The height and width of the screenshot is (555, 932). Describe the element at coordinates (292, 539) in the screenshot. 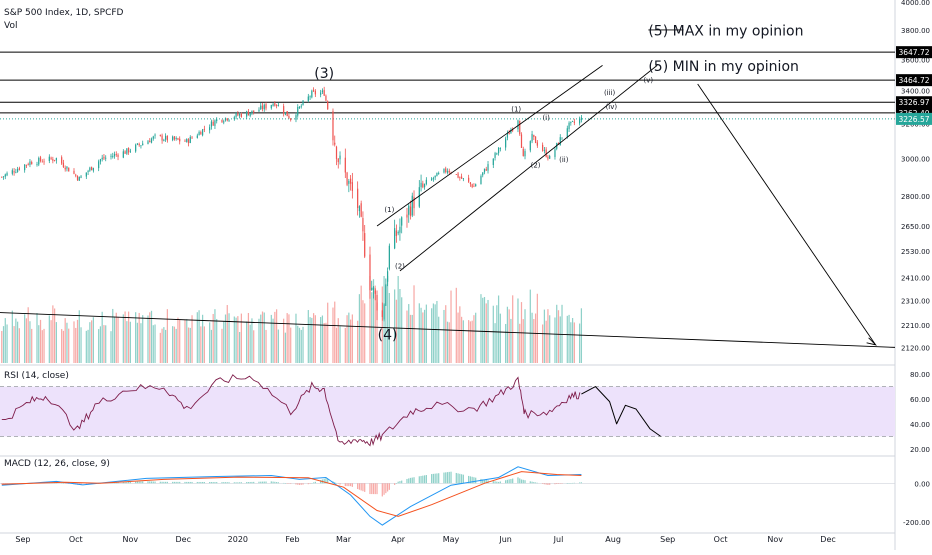

I see `time-tick-label: Feb` at that location.